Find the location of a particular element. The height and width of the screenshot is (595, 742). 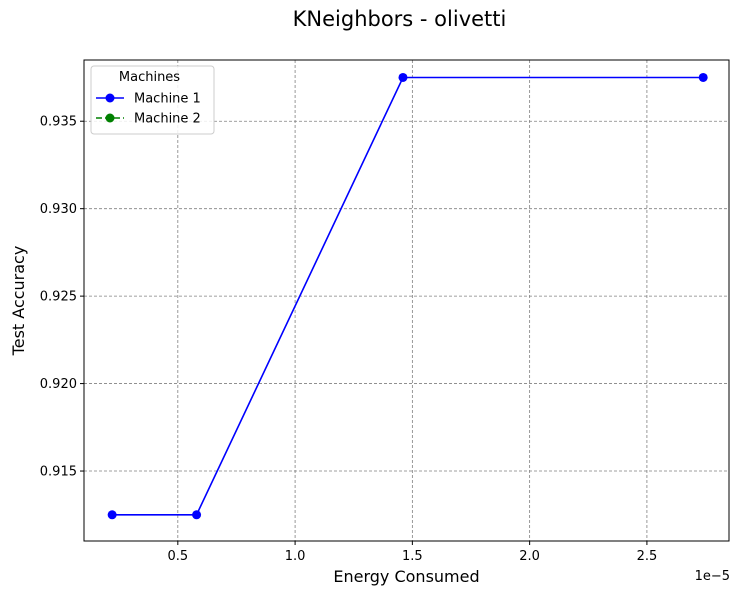

y-tick-label: 0.925 is located at coordinates (58, 297).